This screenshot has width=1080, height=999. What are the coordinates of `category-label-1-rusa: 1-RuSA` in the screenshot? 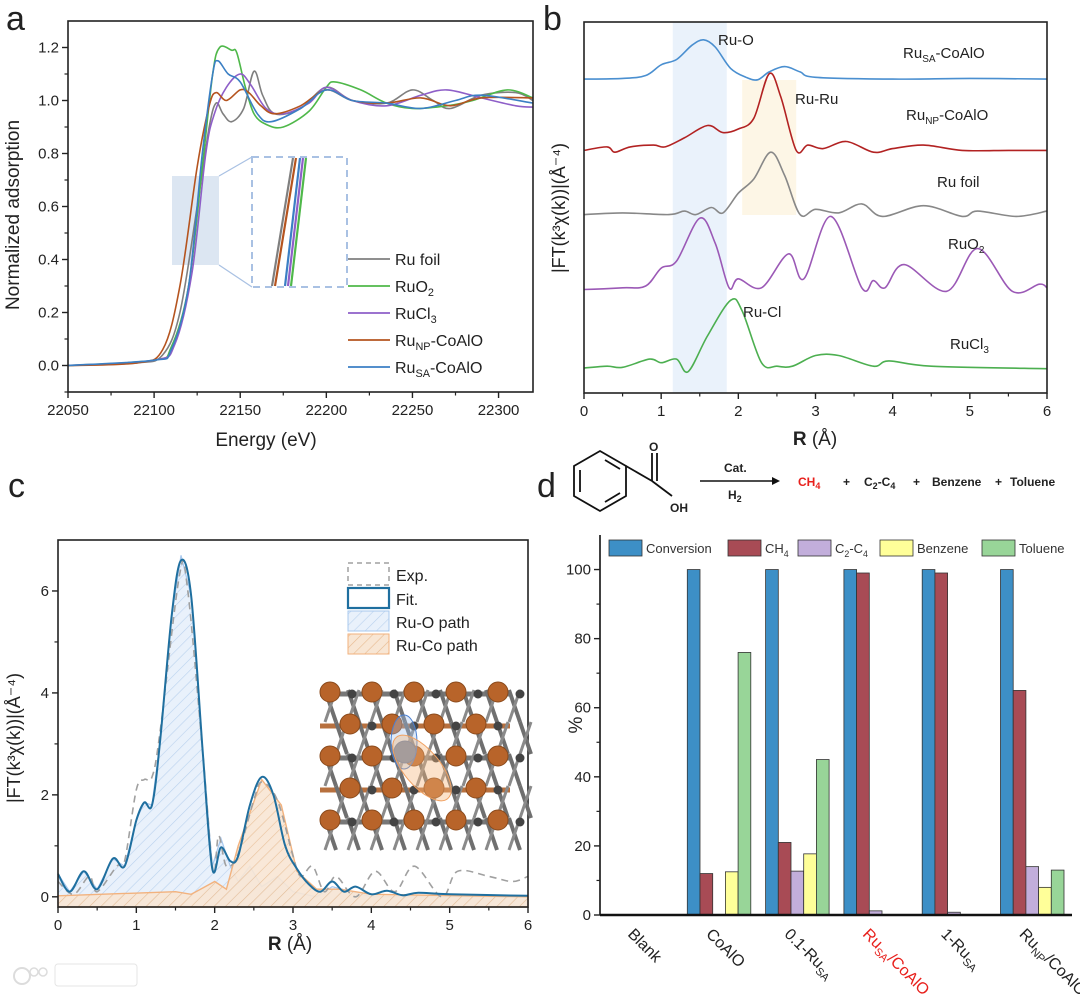 It's located at (959, 950).